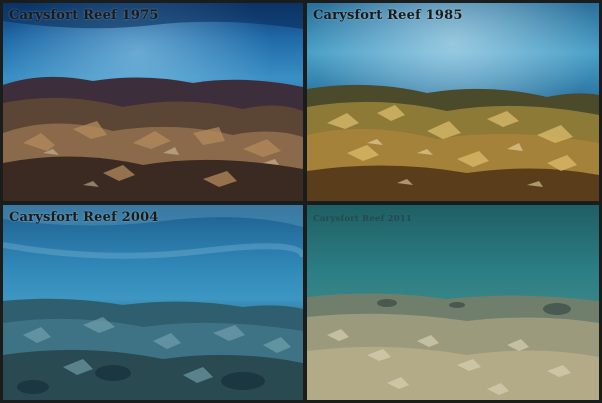  I want to click on photo-caption-1975: Carysfort Reef 1975, so click(84, 15).